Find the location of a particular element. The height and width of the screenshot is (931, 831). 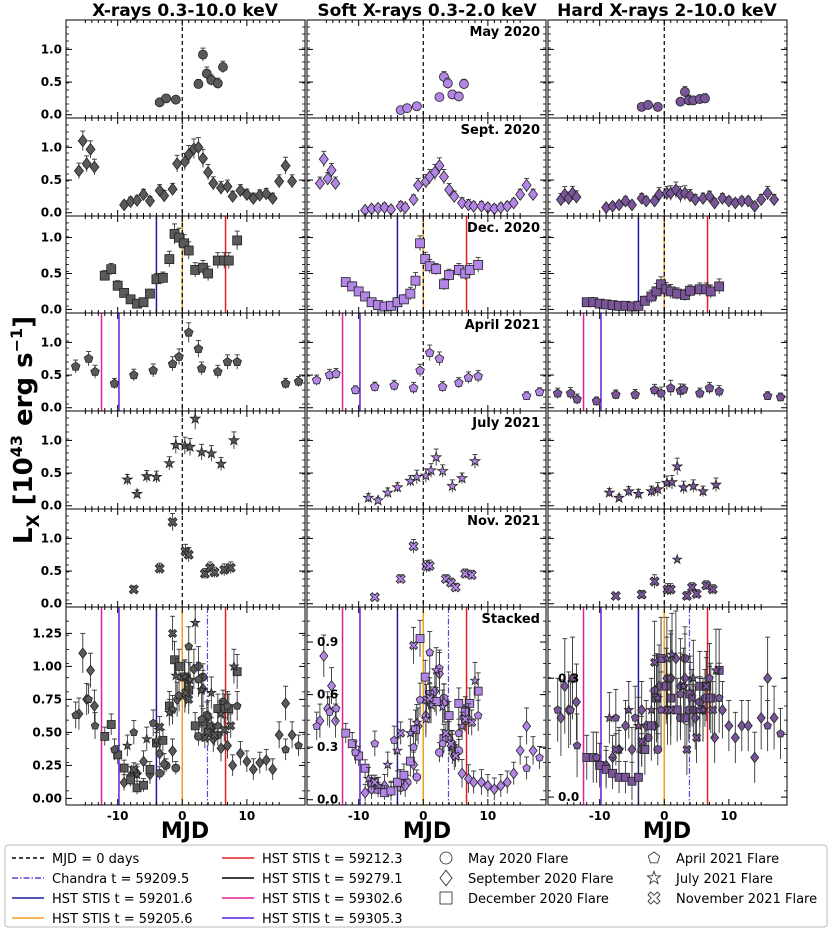

panel-r2-c2 is located at coordinates (667, 264).